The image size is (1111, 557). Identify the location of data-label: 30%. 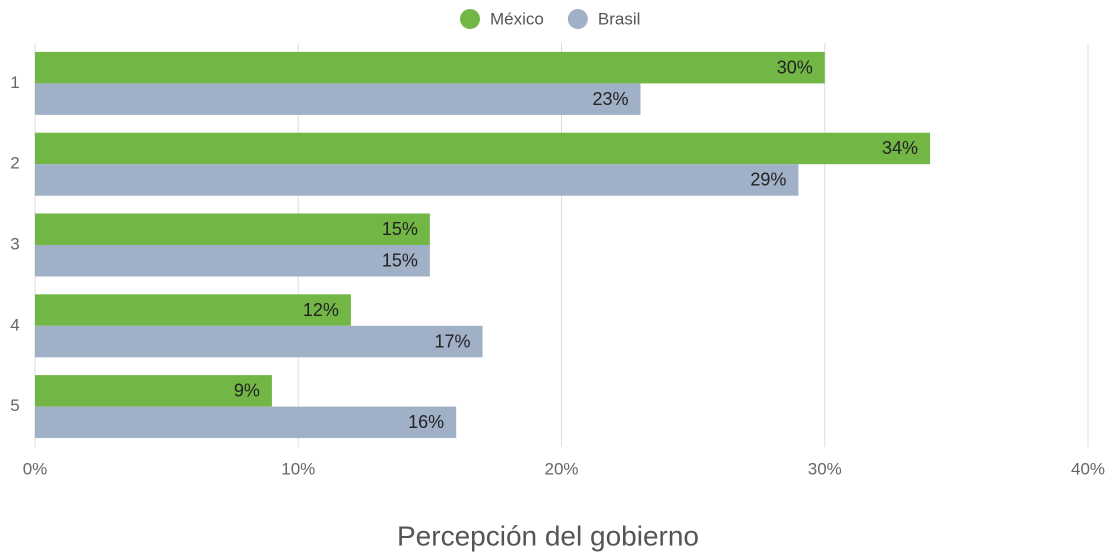
(795, 67).